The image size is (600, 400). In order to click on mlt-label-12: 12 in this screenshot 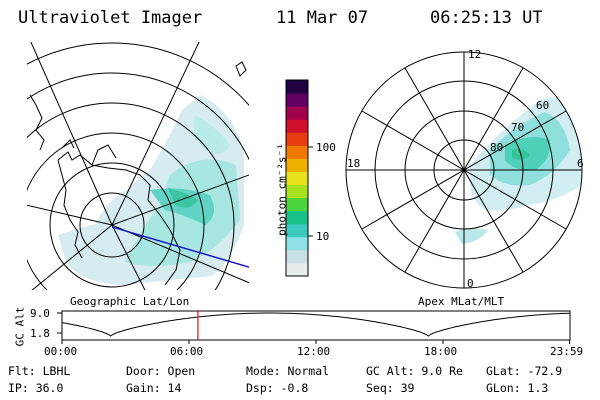, I will do `click(475, 54)`.